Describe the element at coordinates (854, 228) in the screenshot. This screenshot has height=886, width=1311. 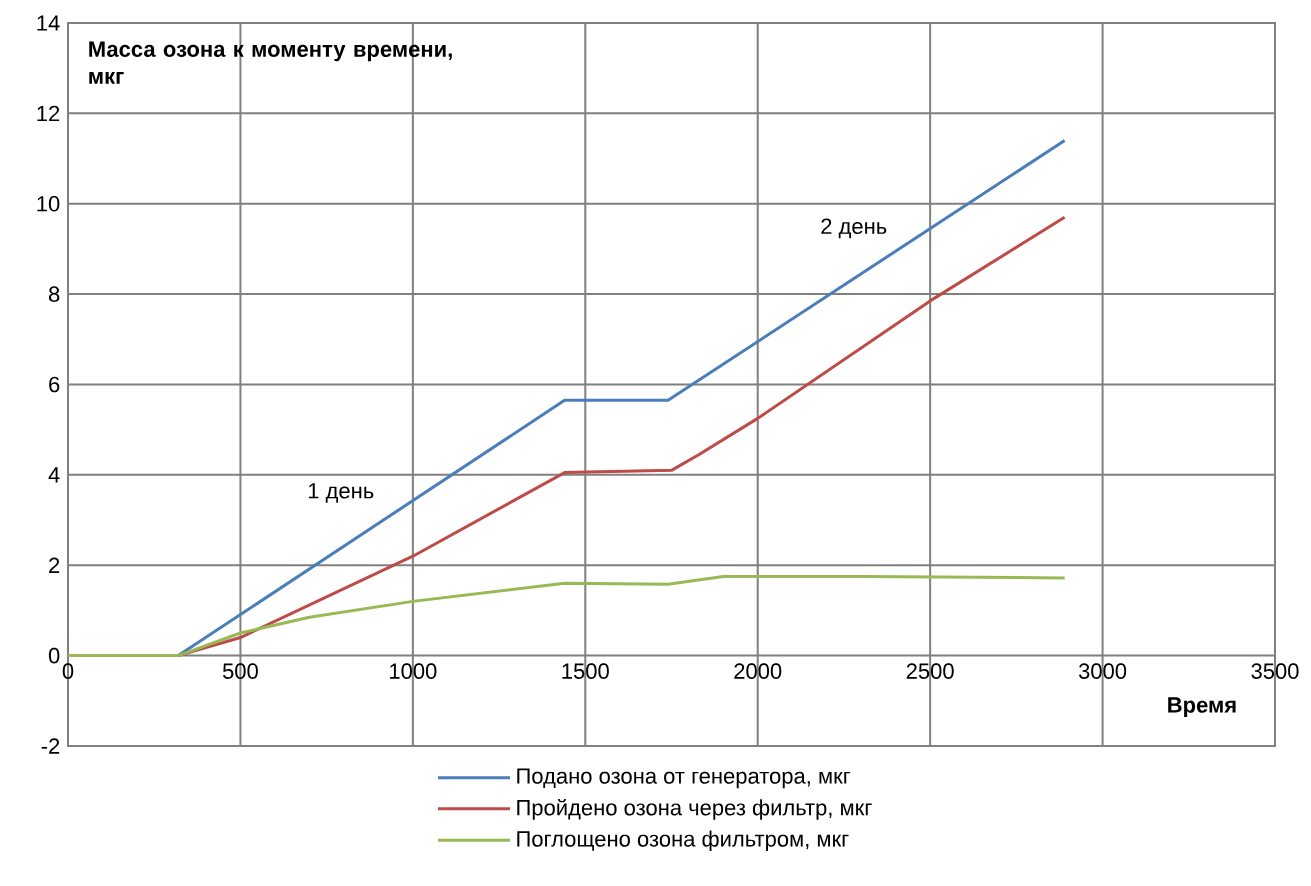
I see `annotation: 2 день` at that location.